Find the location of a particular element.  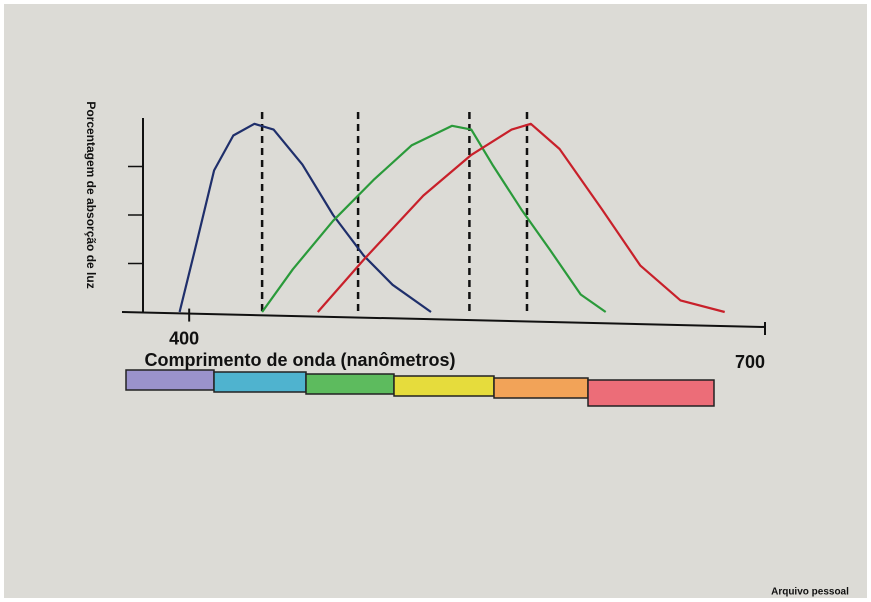

source: Arquivo pessoal is located at coordinates (810, 592).